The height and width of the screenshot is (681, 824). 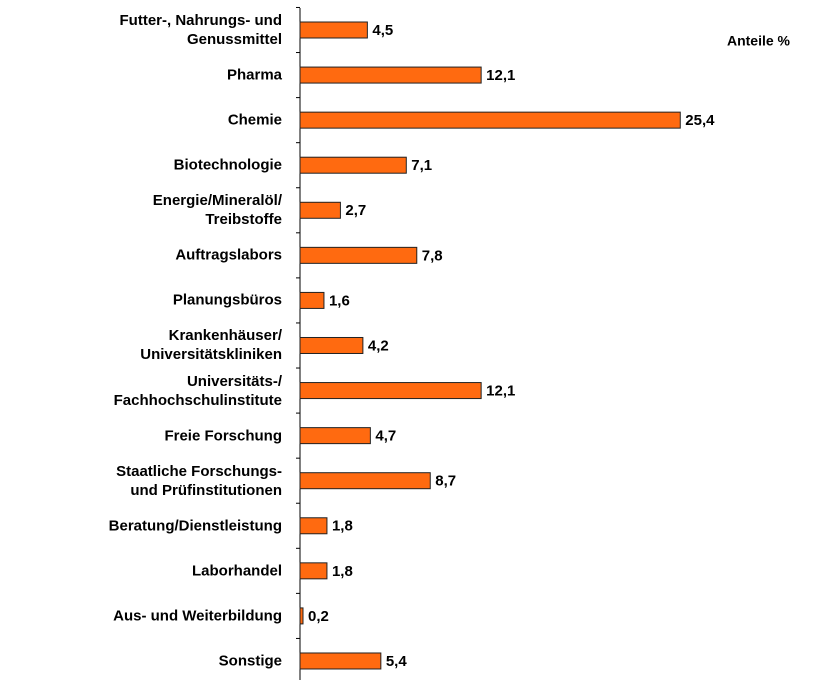 I want to click on category-label: Aus- und Weiterbildung, so click(x=197, y=616).